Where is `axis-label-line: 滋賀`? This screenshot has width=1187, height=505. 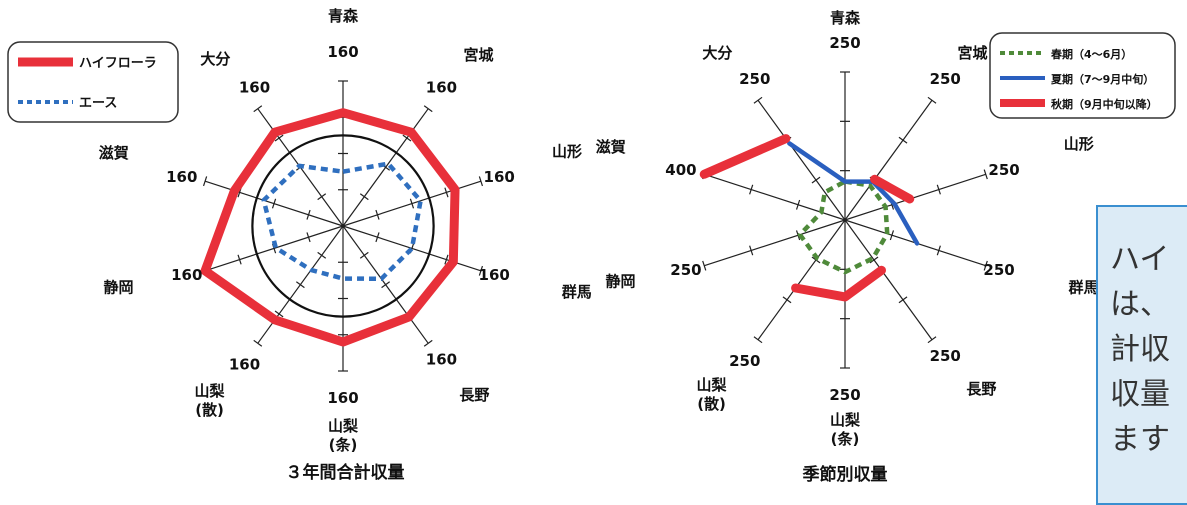 axis-label-line: 滋賀 is located at coordinates (114, 153).